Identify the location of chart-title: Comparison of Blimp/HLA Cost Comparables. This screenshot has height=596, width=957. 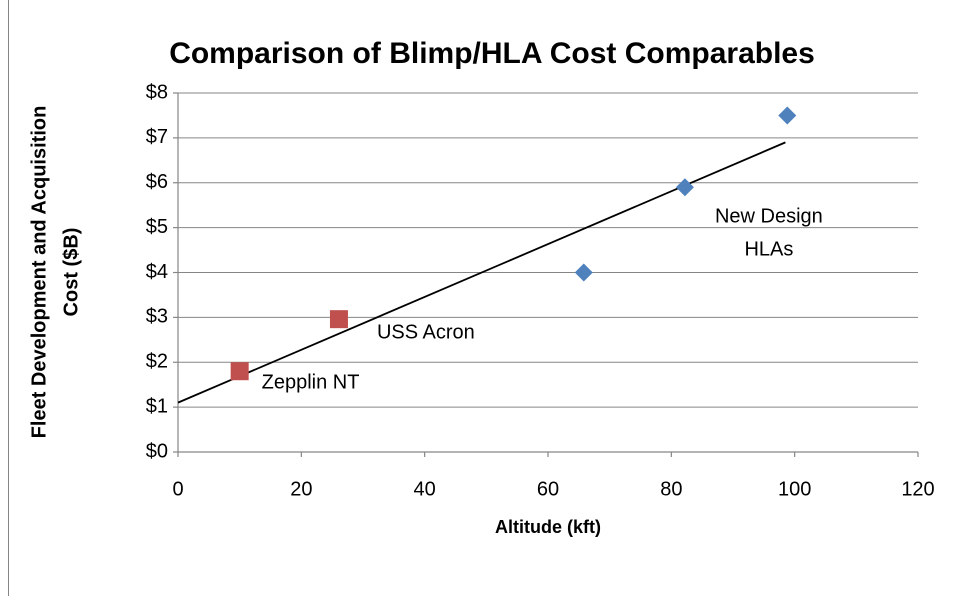
(492, 53).